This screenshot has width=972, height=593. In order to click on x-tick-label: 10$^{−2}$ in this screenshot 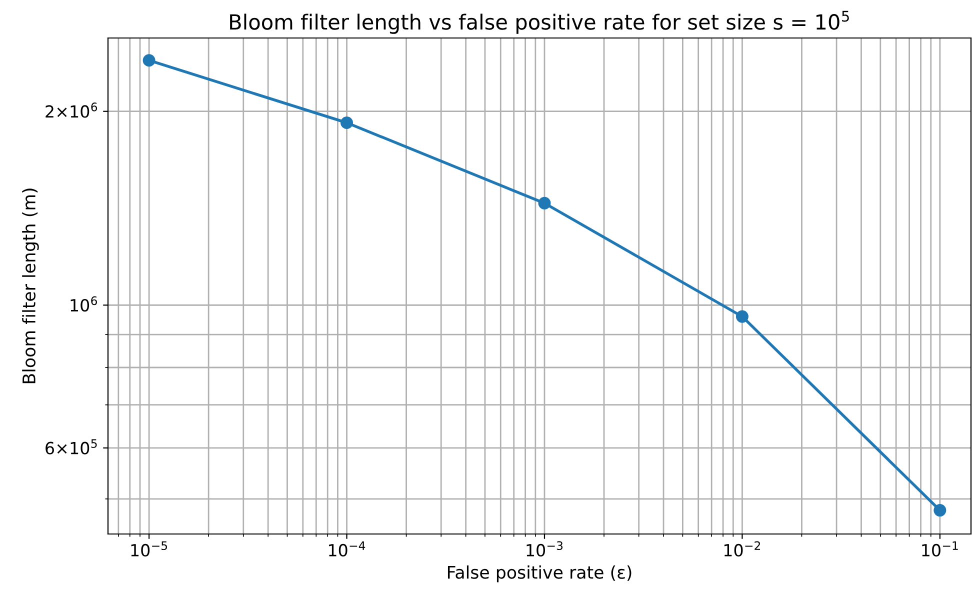, I will do `click(742, 548)`.